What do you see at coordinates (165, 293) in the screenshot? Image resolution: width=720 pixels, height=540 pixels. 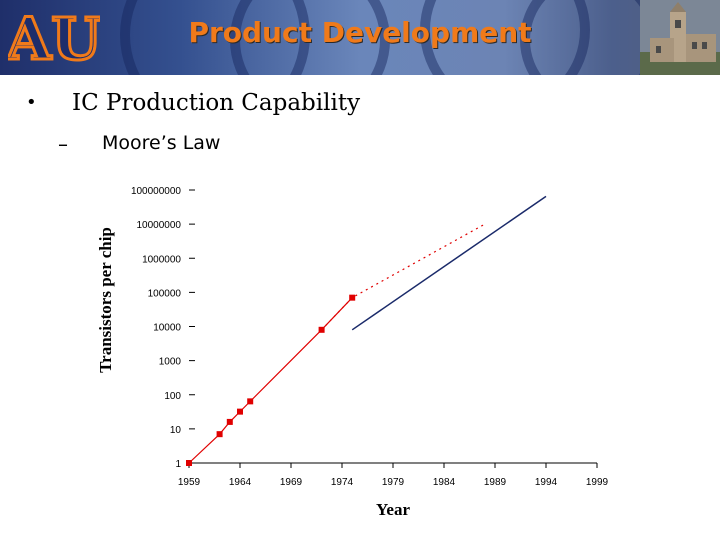 I see `y-tick-label: 100000` at bounding box center [165, 293].